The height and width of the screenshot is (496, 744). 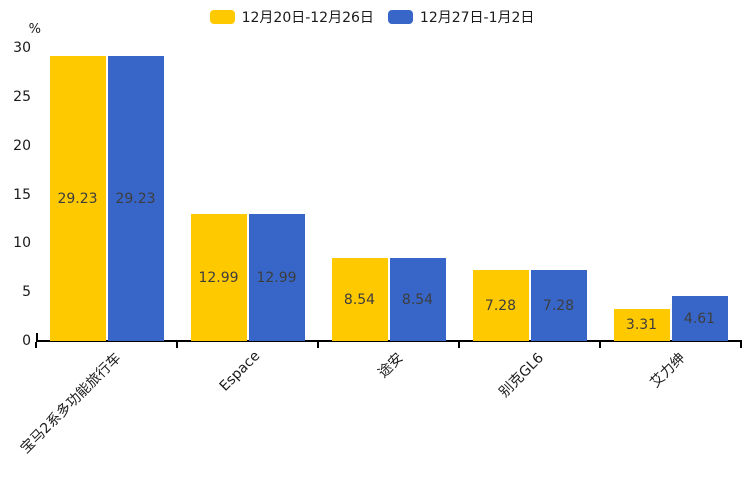 What do you see at coordinates (521, 375) in the screenshot?
I see `category-label: 别克GL6` at bounding box center [521, 375].